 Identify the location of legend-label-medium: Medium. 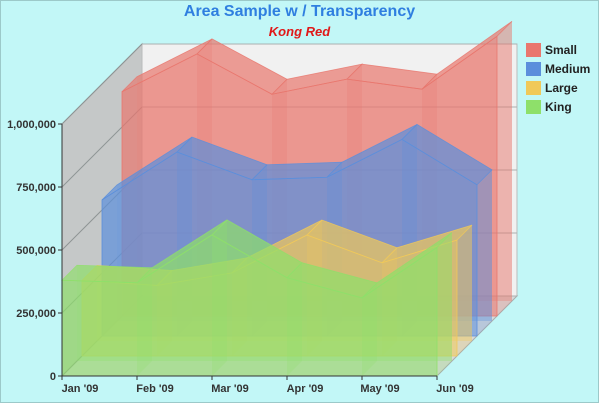
(568, 69).